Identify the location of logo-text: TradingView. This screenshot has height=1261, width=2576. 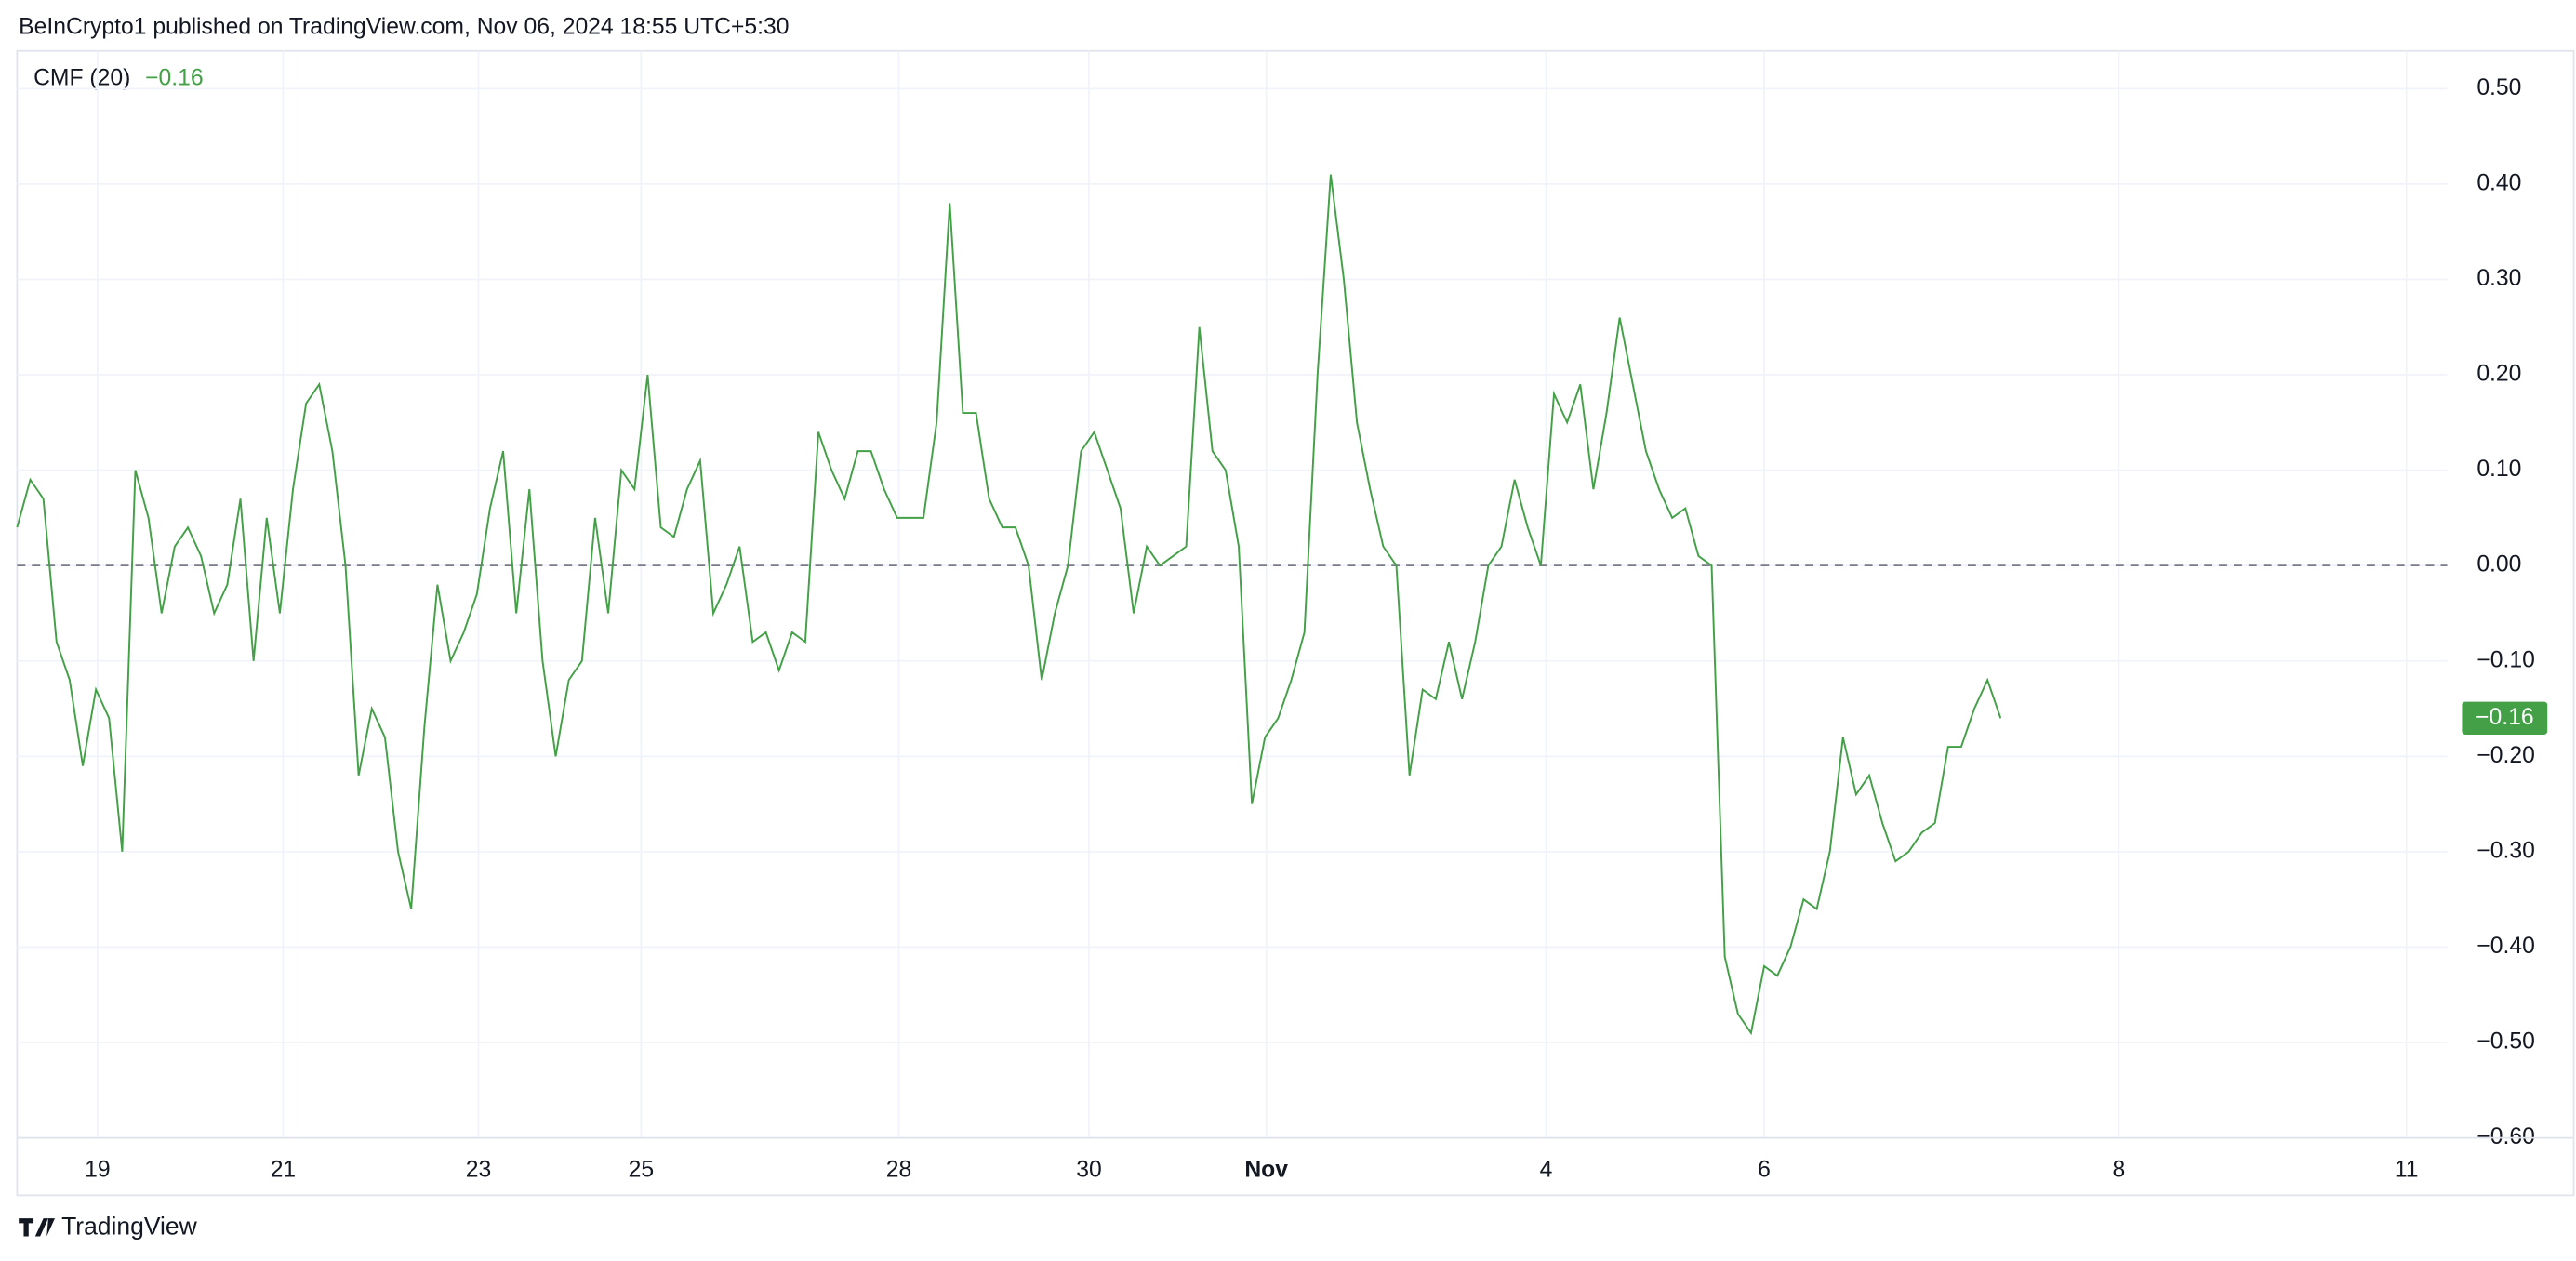
(129, 1227).